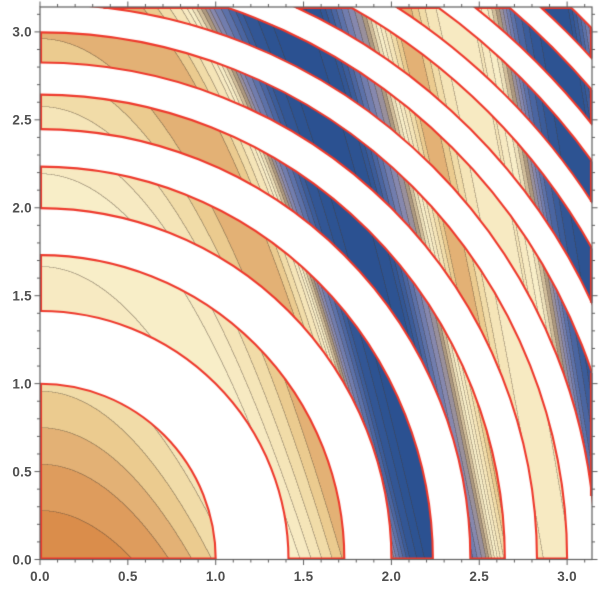 This screenshot has width=600, height=592. Describe the element at coordinates (22, 208) in the screenshot. I see `y-axis-tick-label: 2.0` at that location.